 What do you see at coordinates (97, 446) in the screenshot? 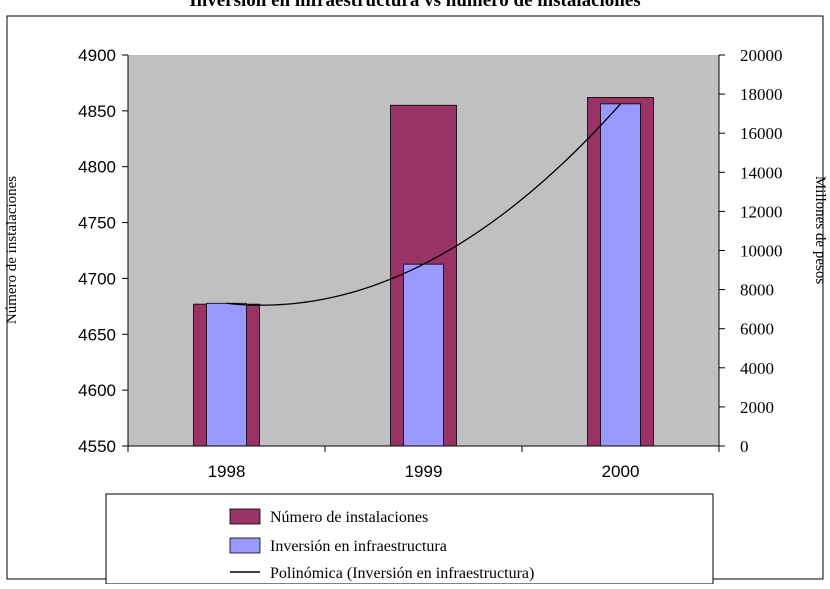
I see `left-tick-label: 4550` at bounding box center [97, 446].